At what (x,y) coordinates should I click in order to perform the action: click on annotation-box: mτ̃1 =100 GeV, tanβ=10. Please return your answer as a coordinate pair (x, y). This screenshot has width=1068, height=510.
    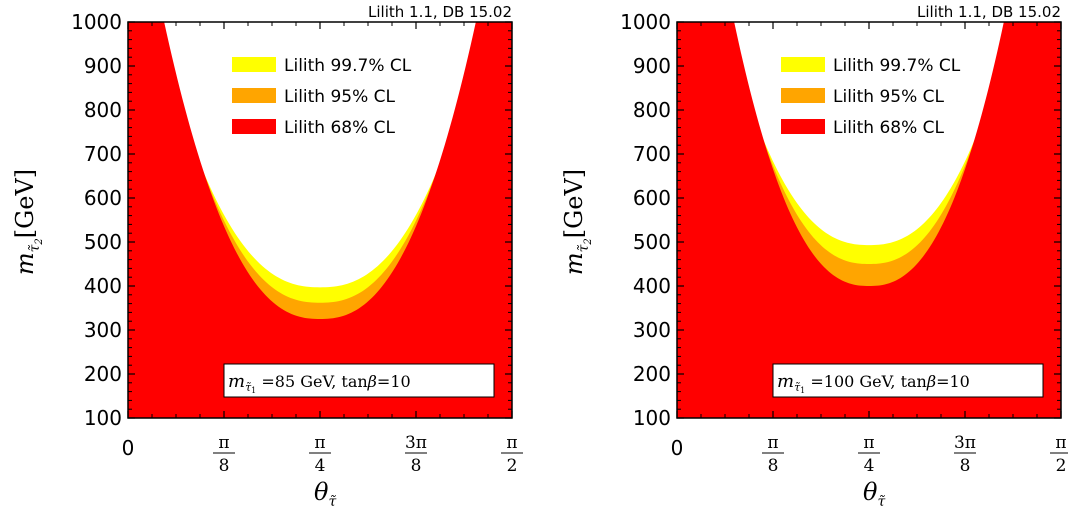
    Looking at the image, I should click on (908, 380).